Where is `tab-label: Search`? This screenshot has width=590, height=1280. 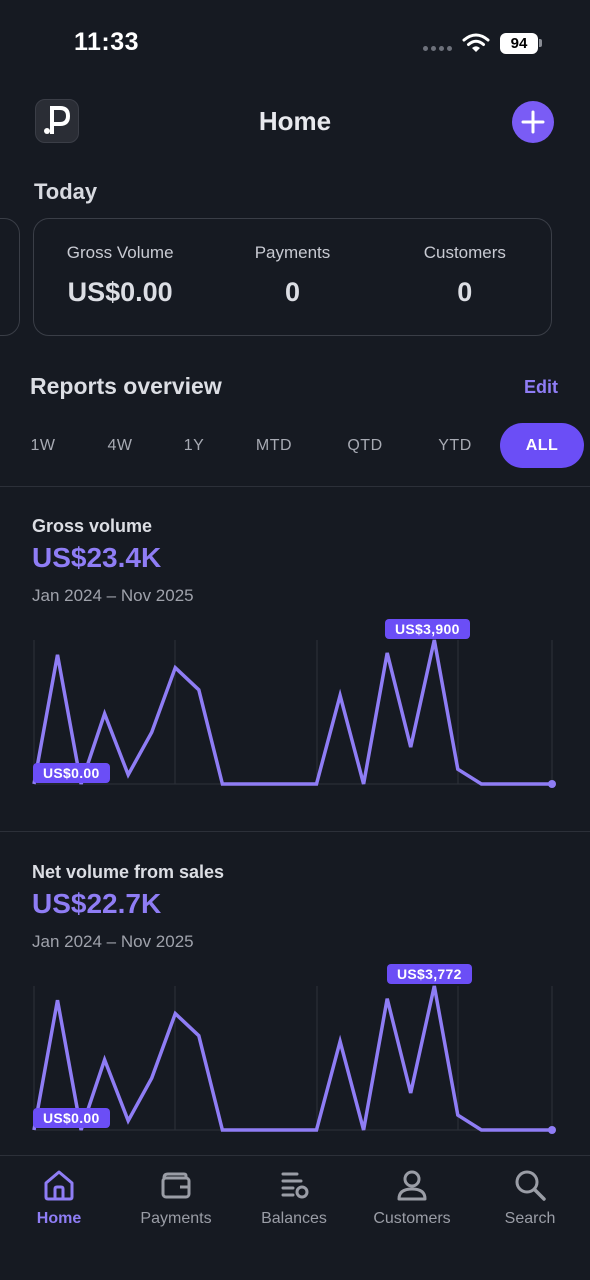 tab-label: Search is located at coordinates (530, 1218).